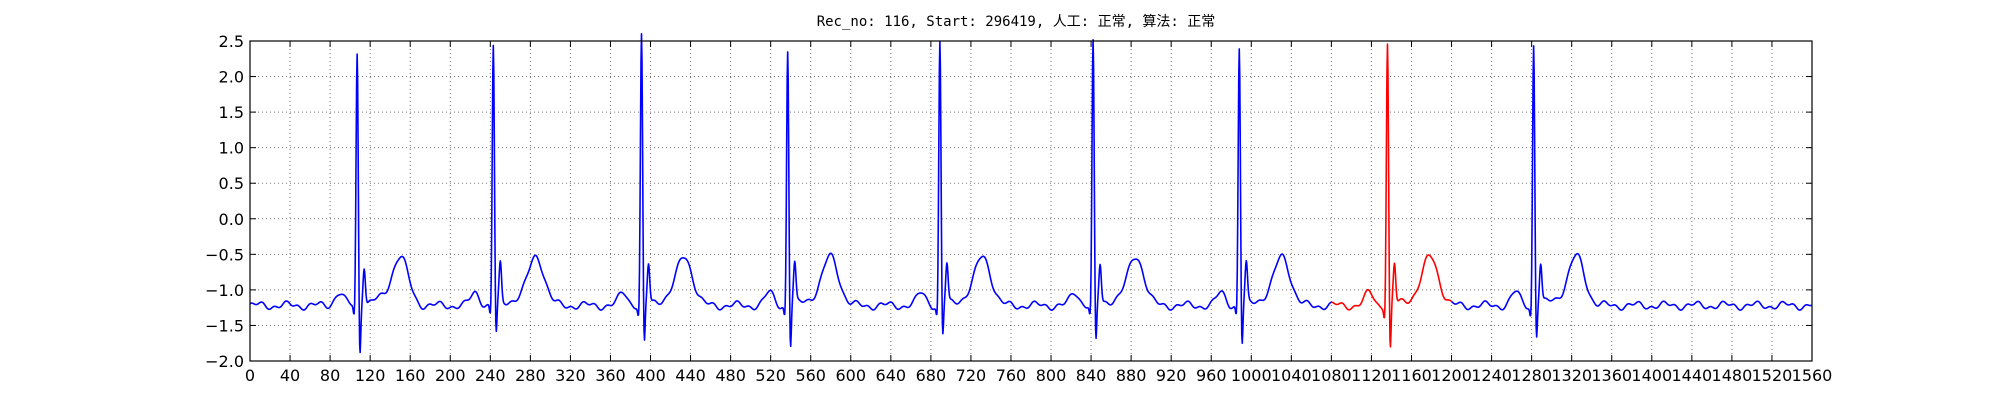  What do you see at coordinates (330, 375) in the screenshot?
I see `x-tick-label-2: 80` at bounding box center [330, 375].